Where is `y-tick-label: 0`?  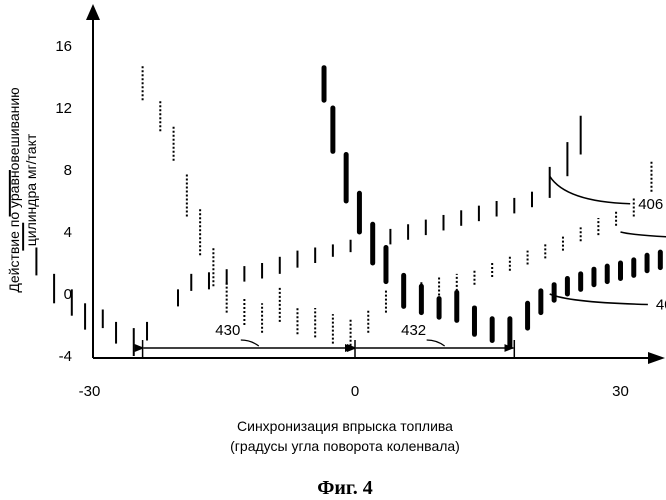 y-tick-label: 0 is located at coordinates (68, 294).